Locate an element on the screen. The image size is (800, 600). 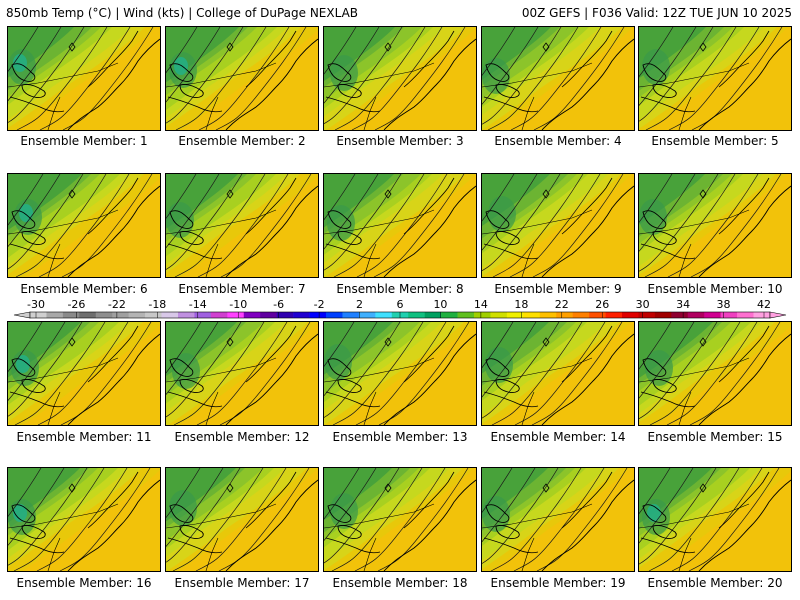
colorbar-tick-label: 26 is located at coordinates (602, 304).